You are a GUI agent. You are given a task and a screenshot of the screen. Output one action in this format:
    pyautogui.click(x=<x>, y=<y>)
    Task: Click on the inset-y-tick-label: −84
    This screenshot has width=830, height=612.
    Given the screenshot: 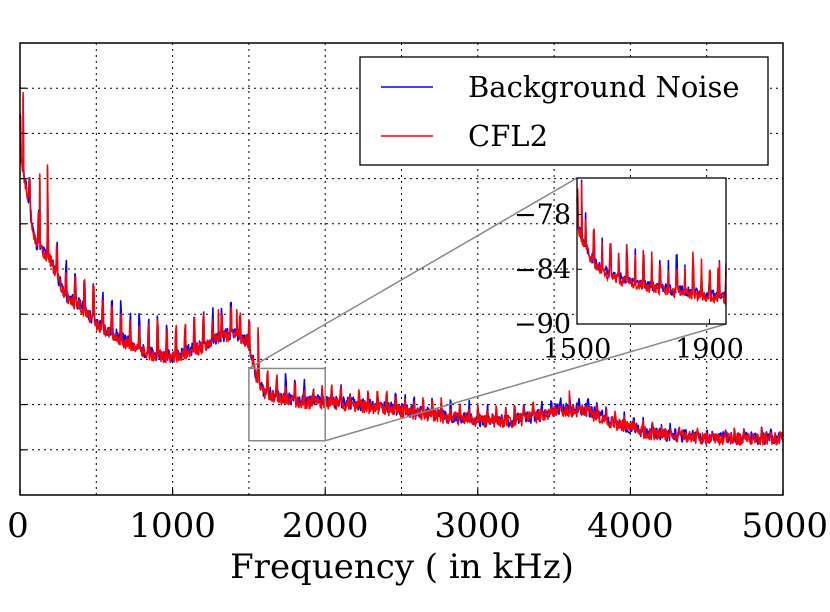 What is the action you would take?
    pyautogui.click(x=542, y=269)
    